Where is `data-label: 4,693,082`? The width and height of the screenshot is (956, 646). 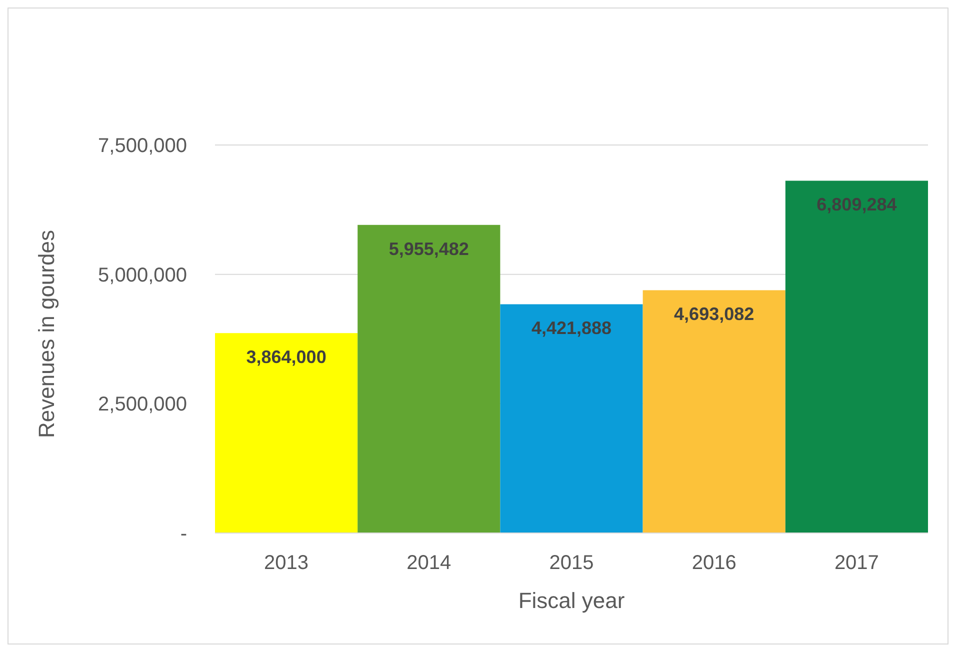 data-label: 4,693,082 is located at coordinates (714, 314).